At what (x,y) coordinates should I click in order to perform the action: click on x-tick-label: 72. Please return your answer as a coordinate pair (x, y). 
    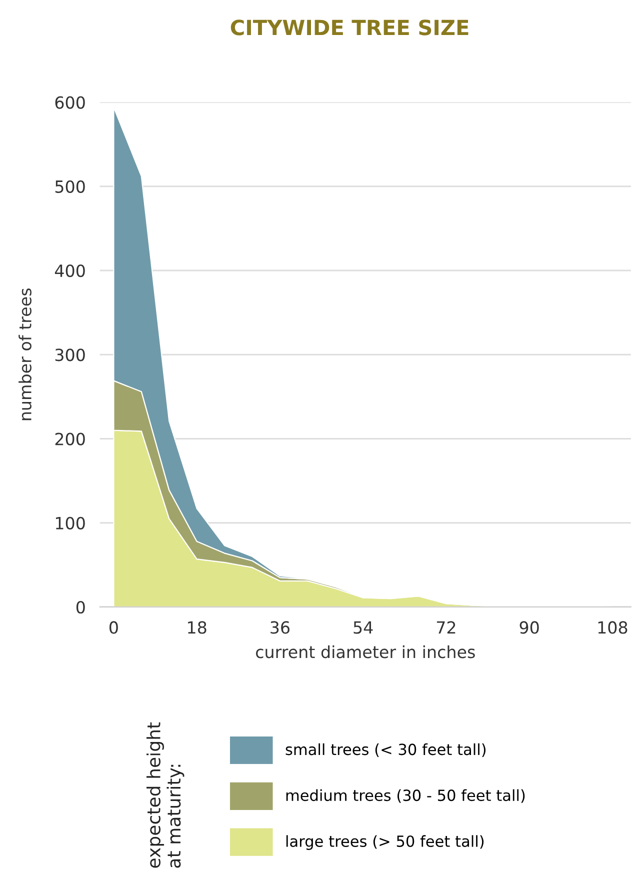
    Looking at the image, I should click on (446, 627).